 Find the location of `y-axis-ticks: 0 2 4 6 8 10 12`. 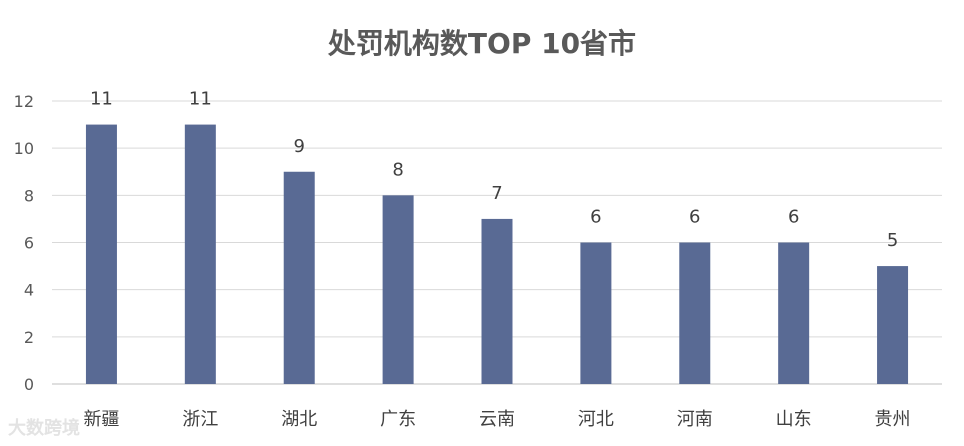

y-axis-ticks: 0 2 4 6 8 10 12 is located at coordinates (24, 243).